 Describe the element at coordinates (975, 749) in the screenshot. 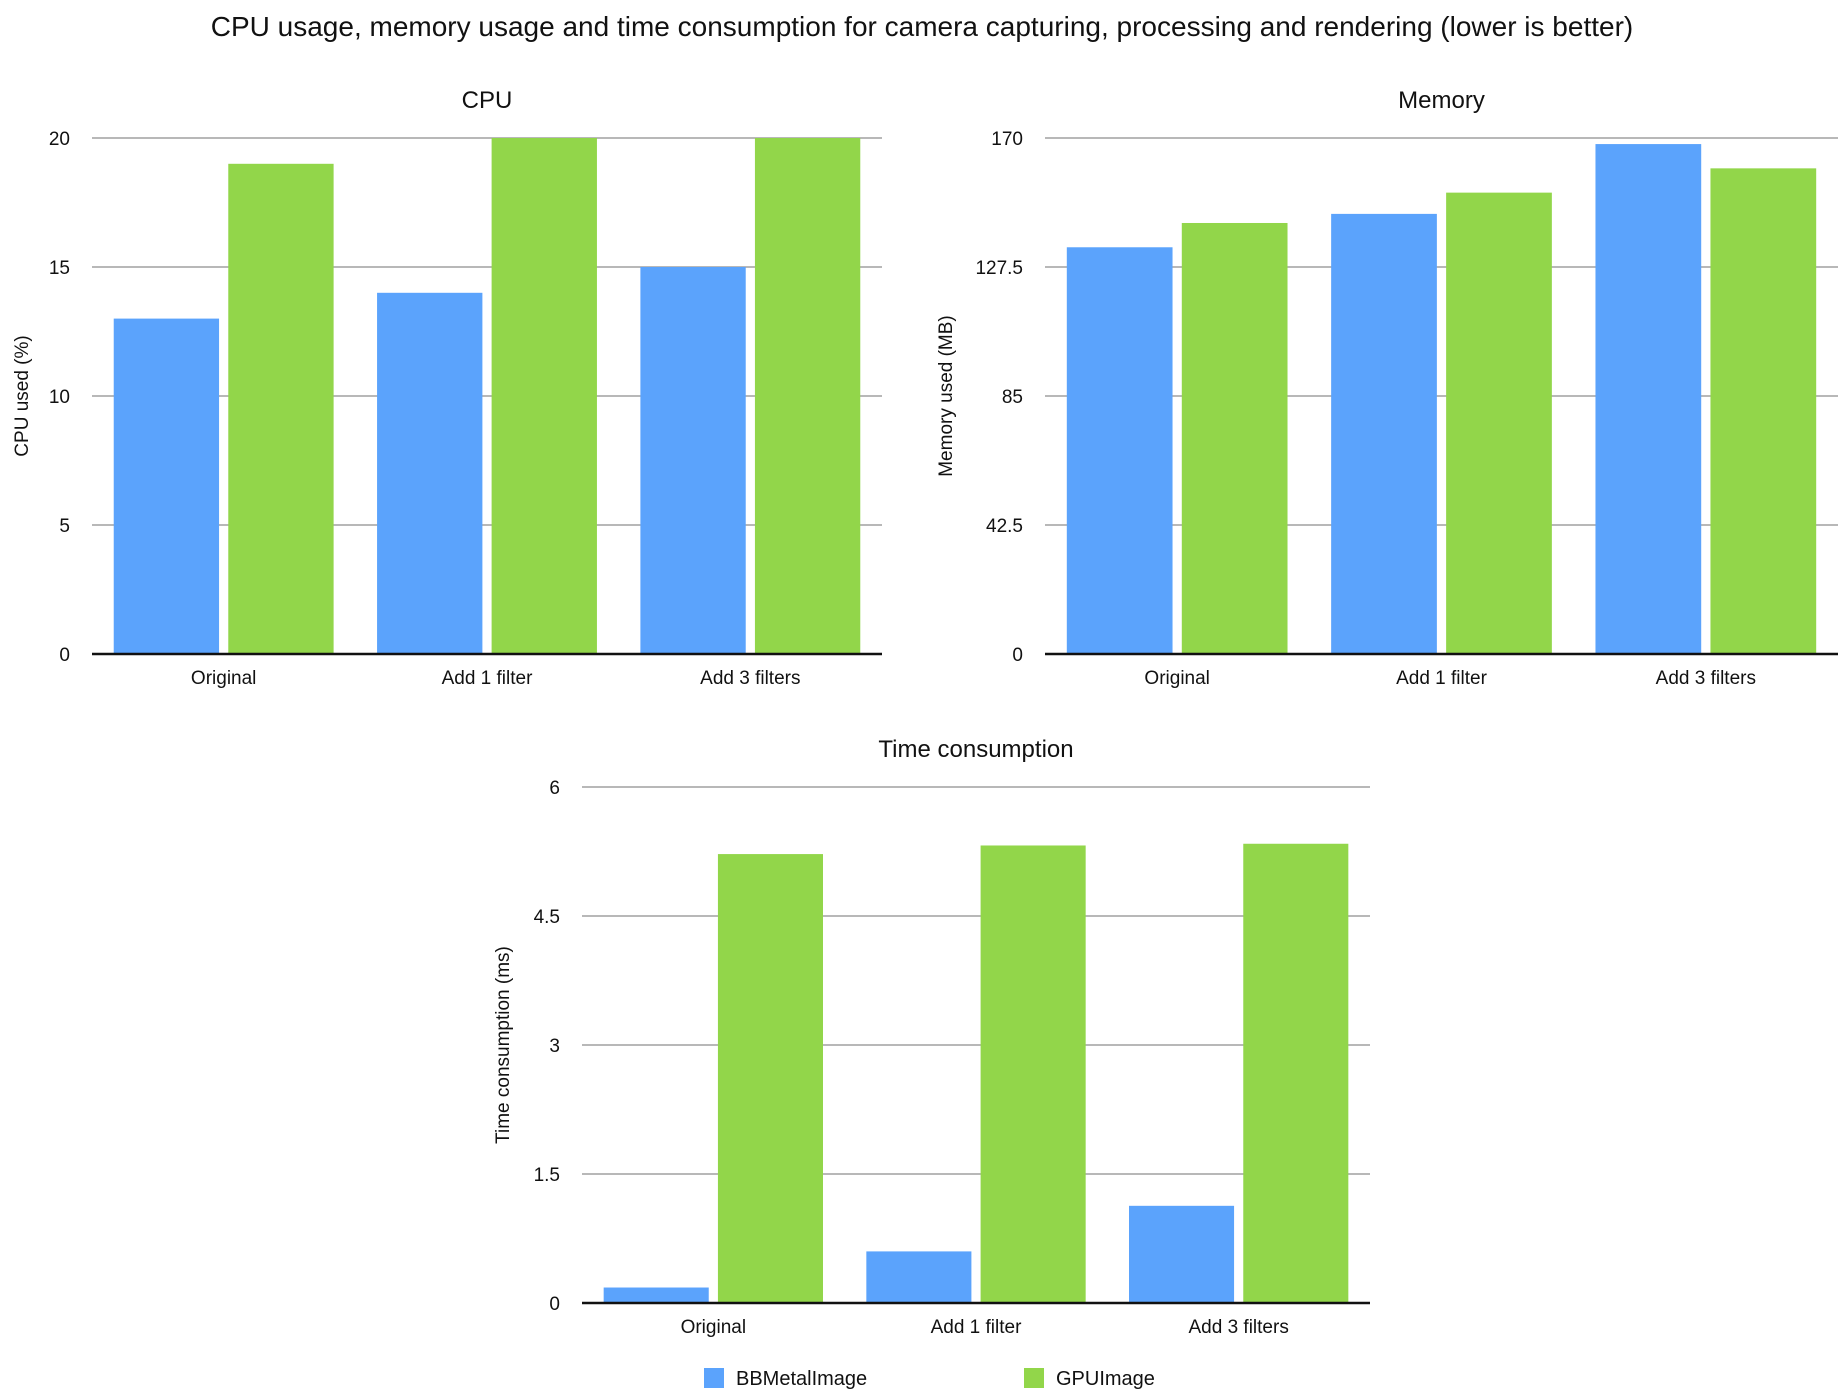

I see `time-chart-title: Time consumption` at that location.